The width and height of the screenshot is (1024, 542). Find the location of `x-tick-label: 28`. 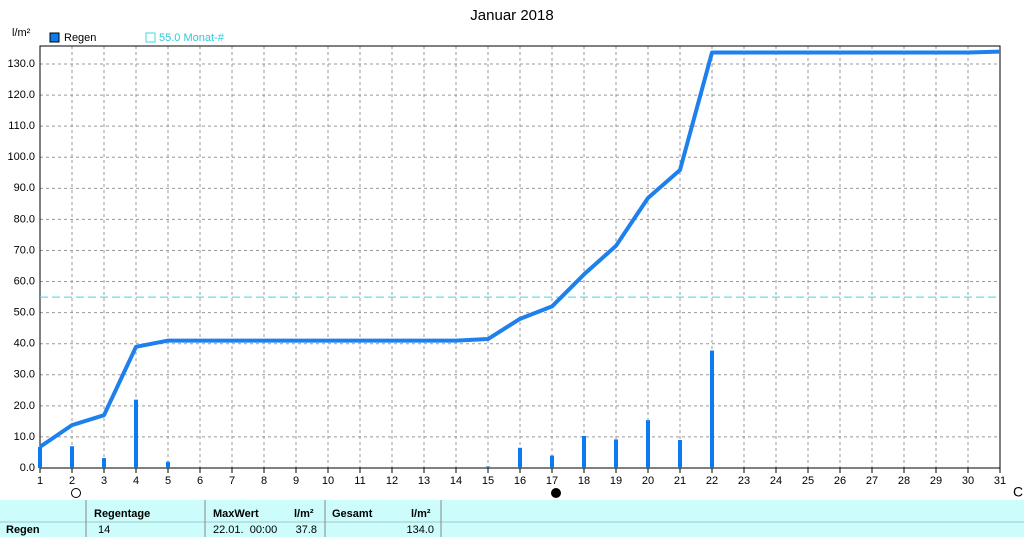

x-tick-label: 28 is located at coordinates (904, 481).